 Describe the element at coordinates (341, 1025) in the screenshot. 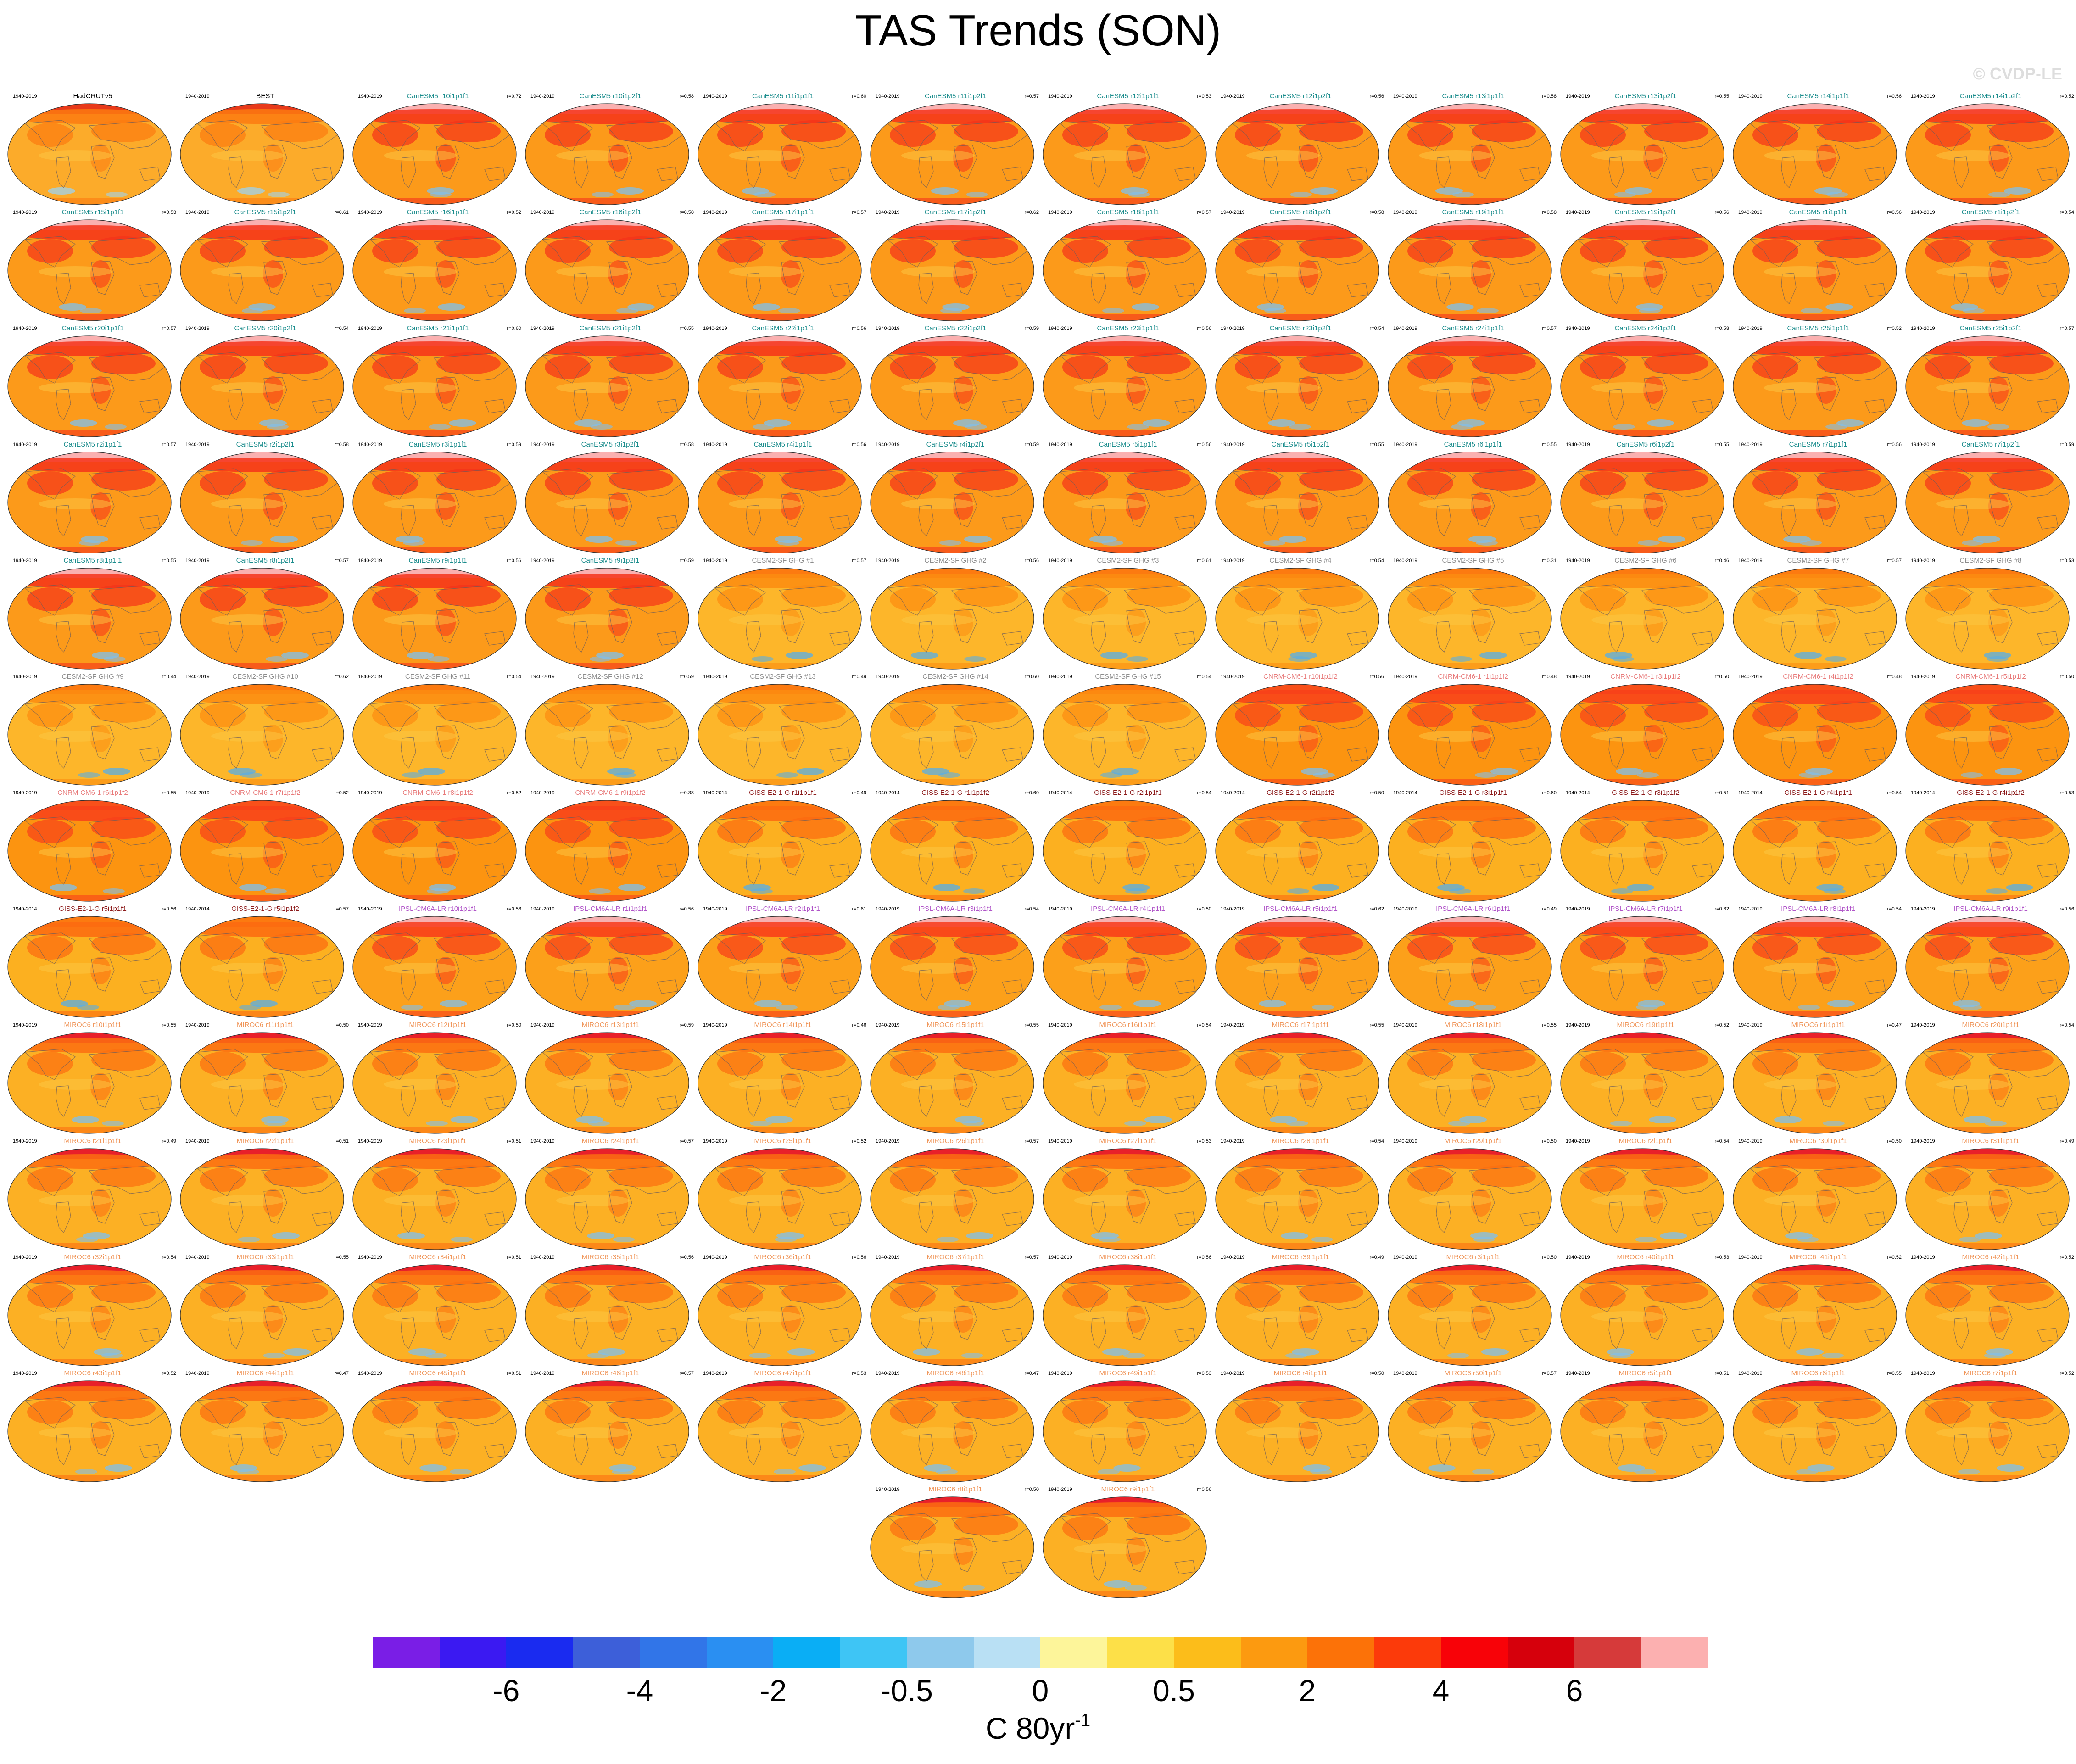

I see `panel-correlation: r=0.50` at that location.